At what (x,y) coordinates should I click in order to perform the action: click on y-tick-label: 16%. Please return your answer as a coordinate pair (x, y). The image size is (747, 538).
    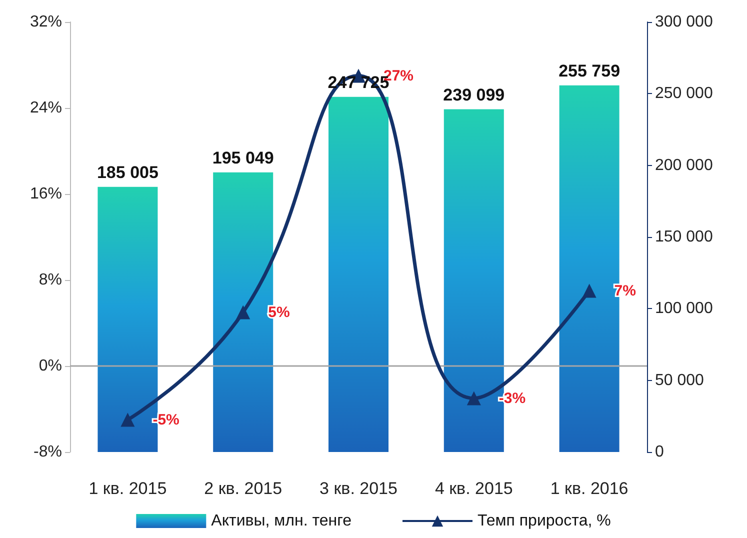
    Looking at the image, I should click on (46, 194).